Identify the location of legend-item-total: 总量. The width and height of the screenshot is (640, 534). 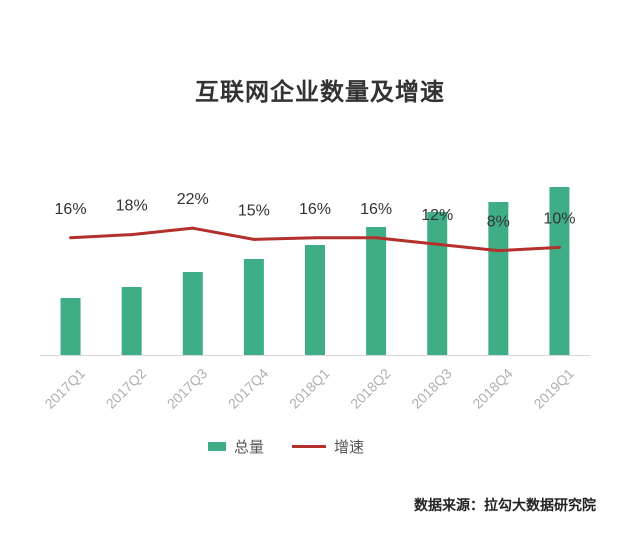
(236, 446).